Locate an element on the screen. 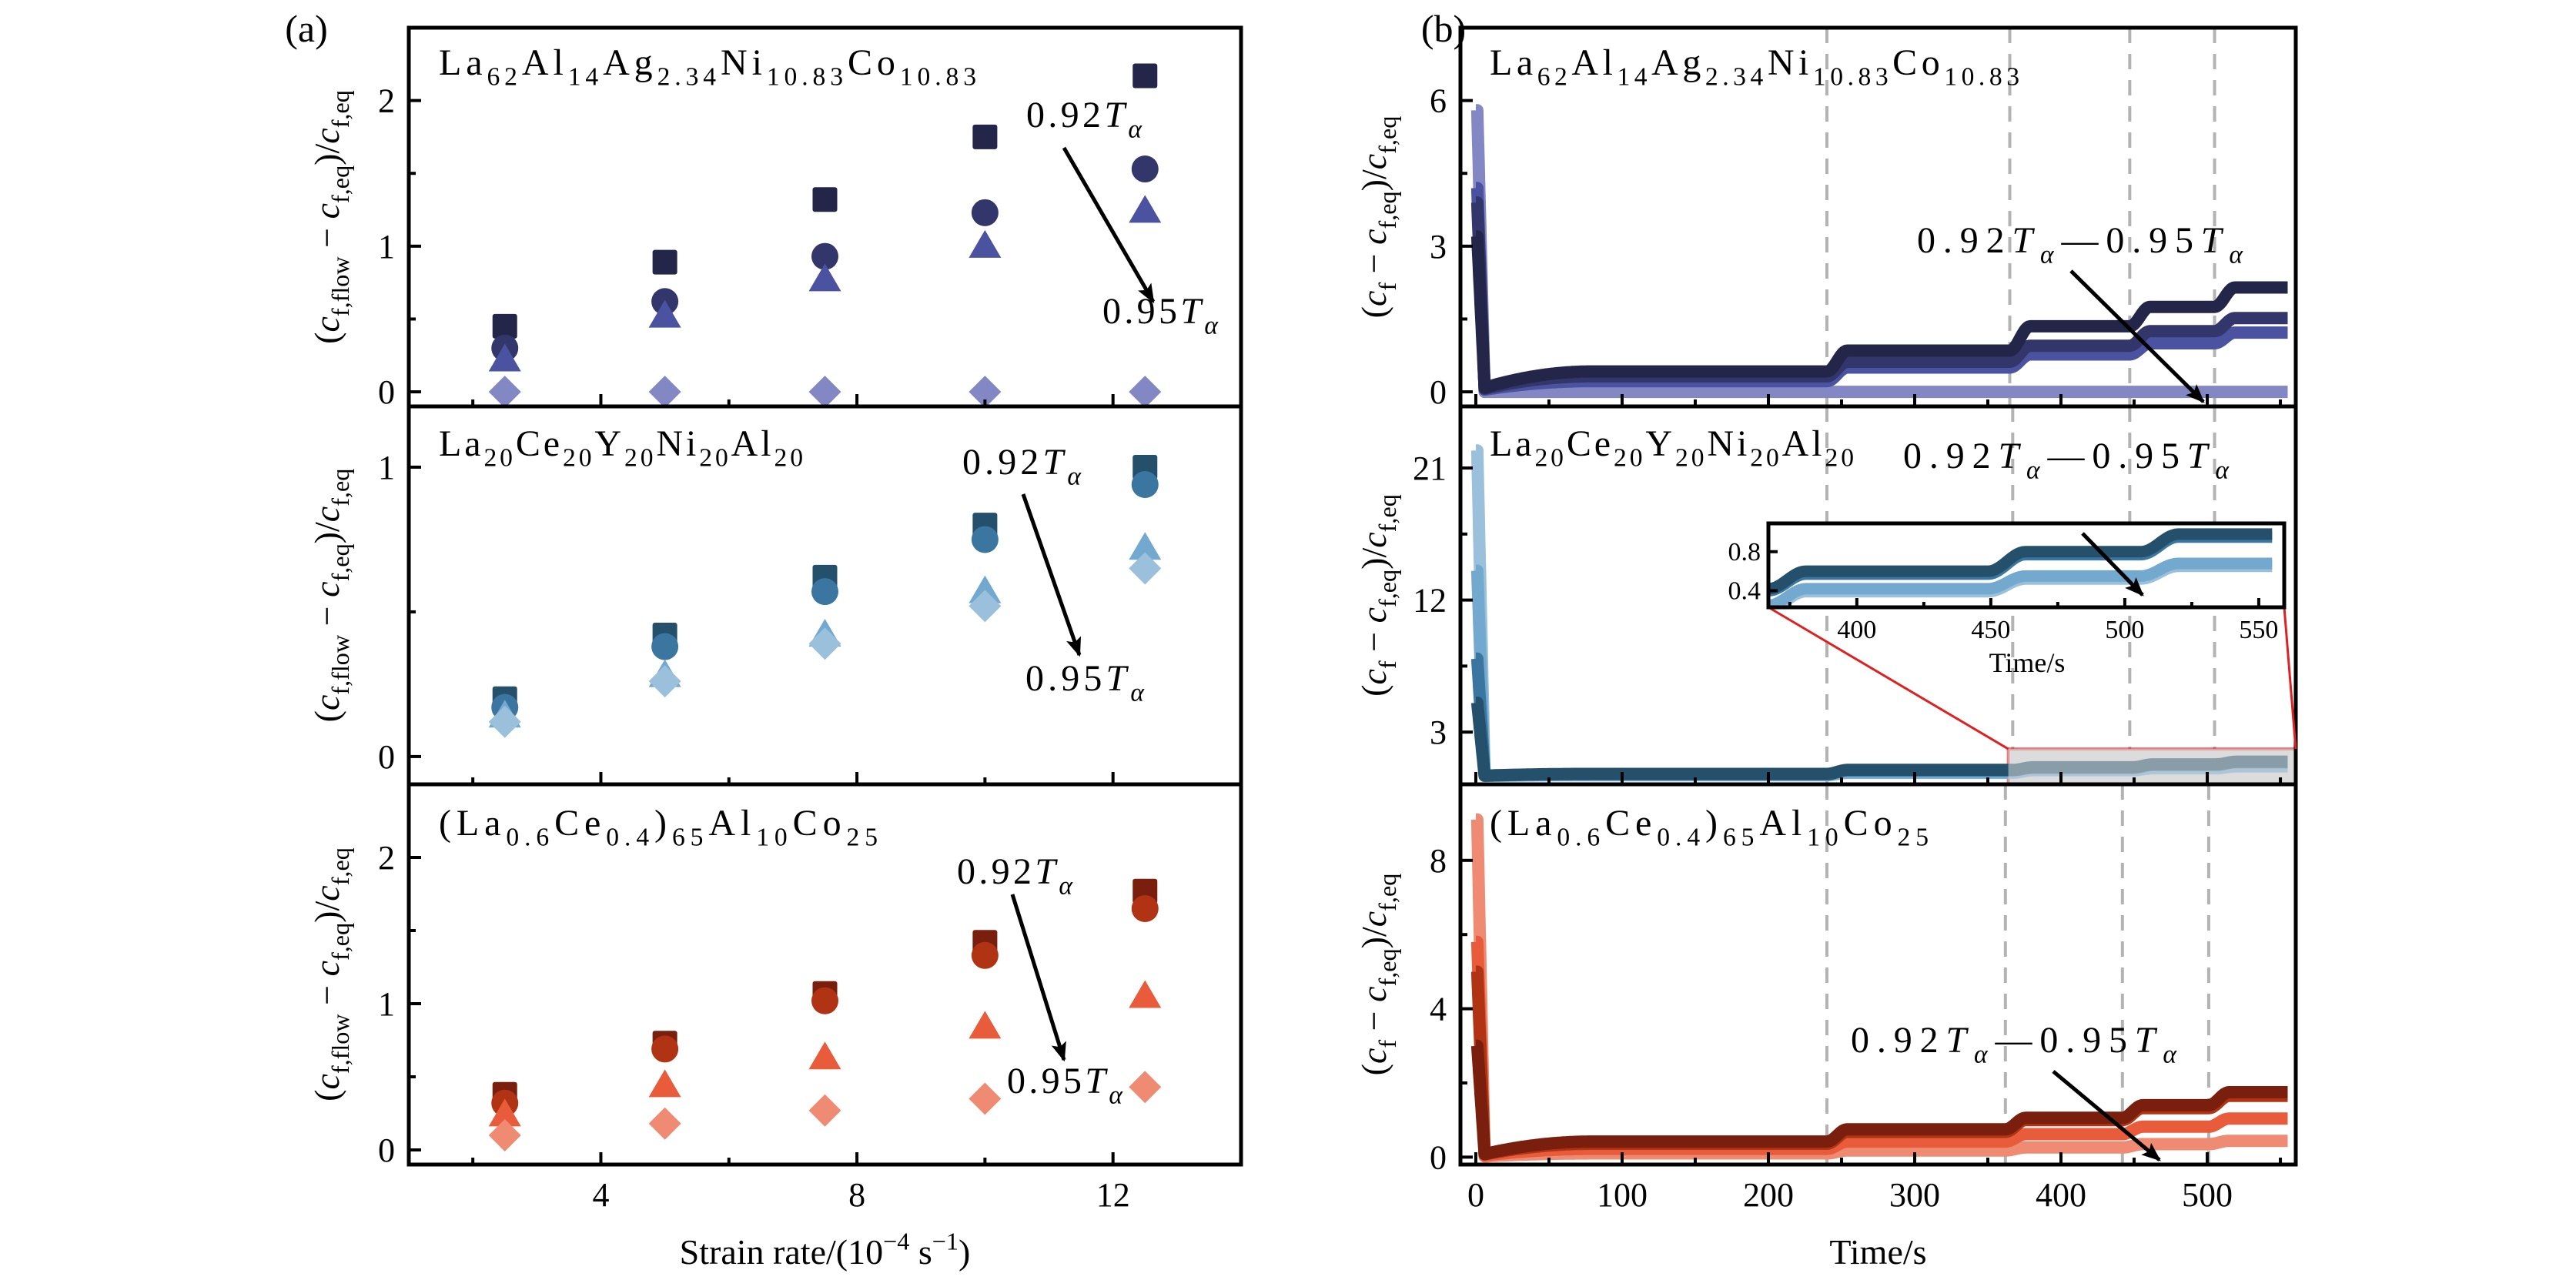 The height and width of the screenshot is (1280, 2576). y-tick-label: 0 is located at coordinates (1439, 392).